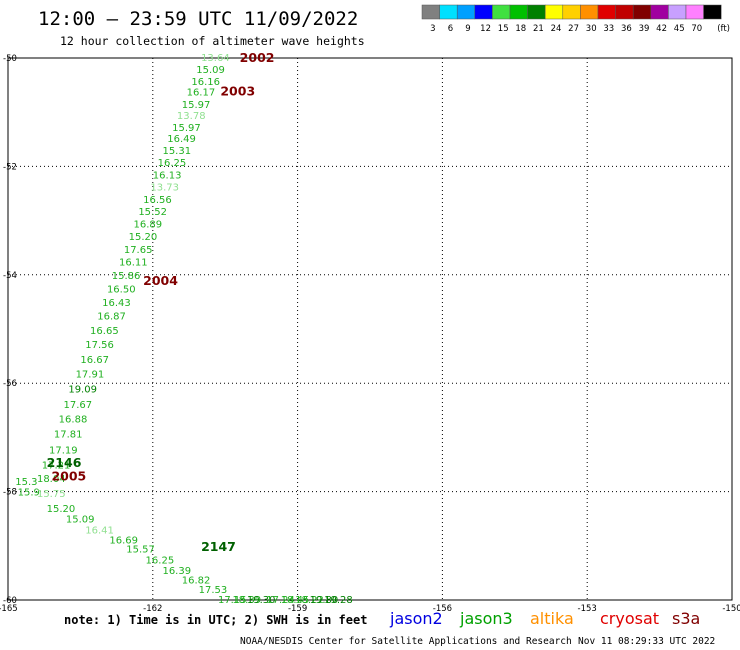  Describe the element at coordinates (10, 167) in the screenshot. I see `lat-tick-label: -52` at that location.